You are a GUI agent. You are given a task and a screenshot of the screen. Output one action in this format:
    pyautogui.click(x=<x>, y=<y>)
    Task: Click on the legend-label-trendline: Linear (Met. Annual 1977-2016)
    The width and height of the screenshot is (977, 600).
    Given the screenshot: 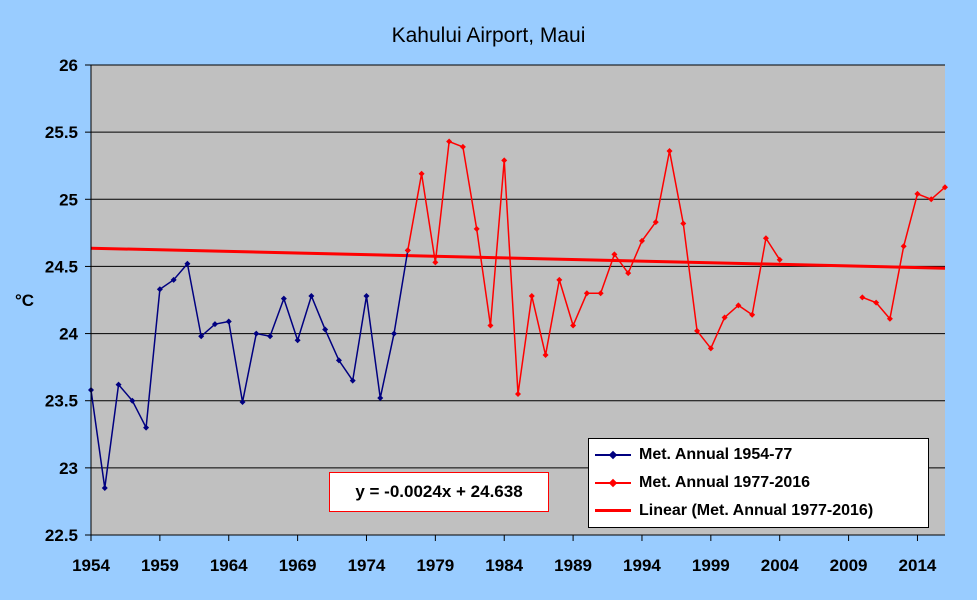 What is the action you would take?
    pyautogui.click(x=756, y=510)
    